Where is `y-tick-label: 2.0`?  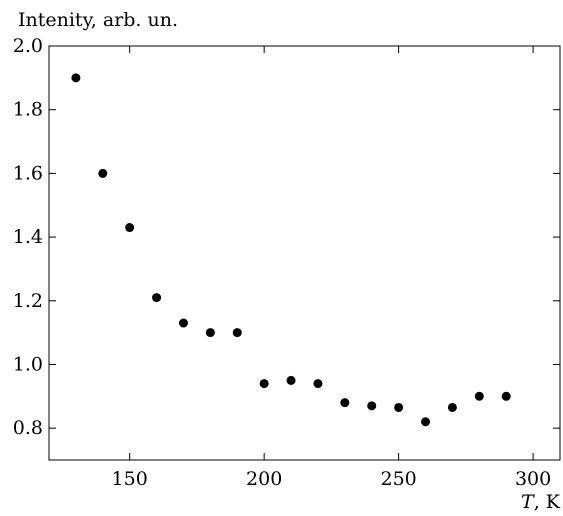 y-tick-label: 2.0 is located at coordinates (28, 46).